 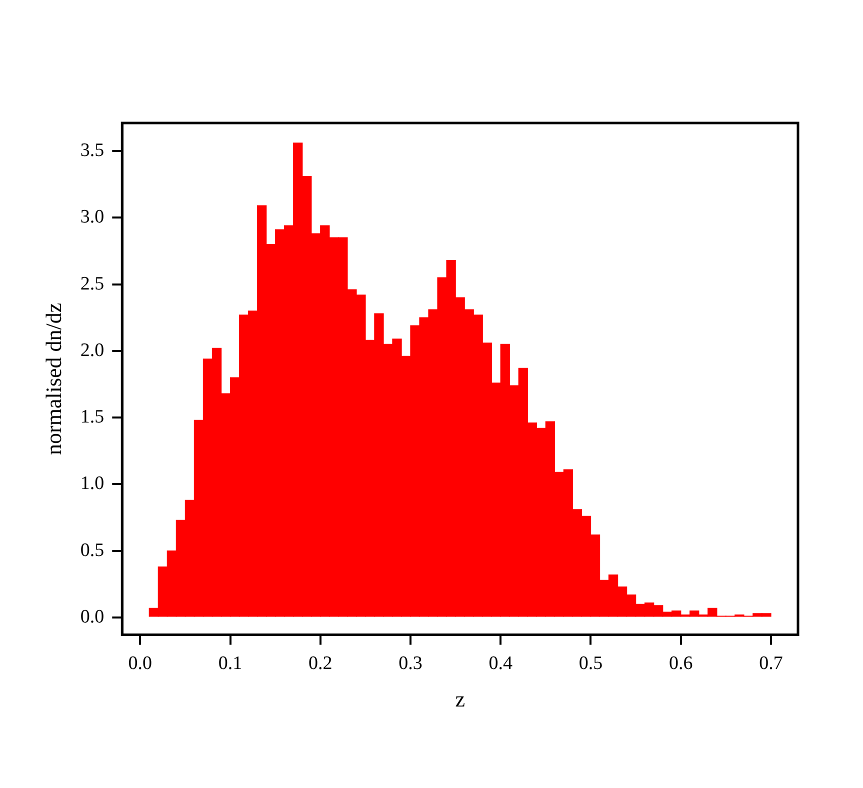 What do you see at coordinates (230, 663) in the screenshot?
I see `x-tick-label: 0.1` at bounding box center [230, 663].